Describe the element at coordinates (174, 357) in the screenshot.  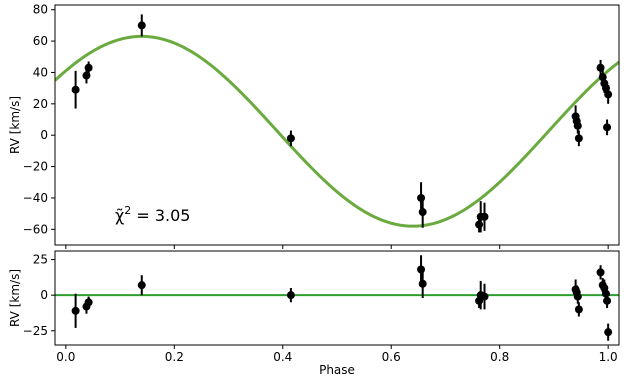
I see `x-tick-label: 0.2` at that location.